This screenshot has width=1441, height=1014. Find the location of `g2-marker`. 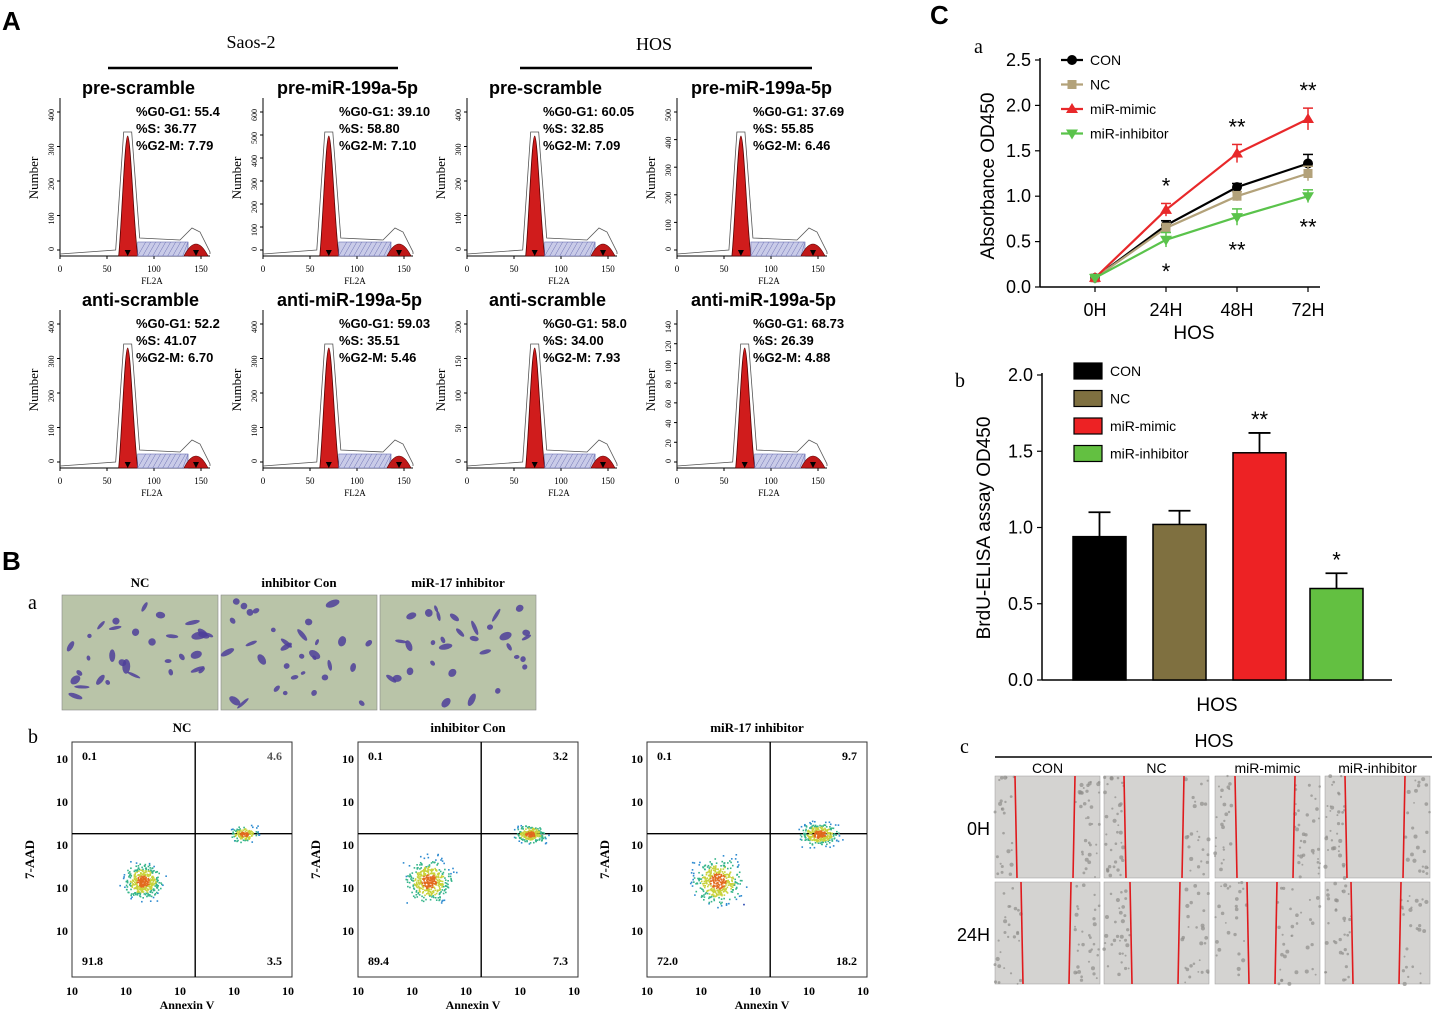

g2-marker is located at coordinates (813, 465).